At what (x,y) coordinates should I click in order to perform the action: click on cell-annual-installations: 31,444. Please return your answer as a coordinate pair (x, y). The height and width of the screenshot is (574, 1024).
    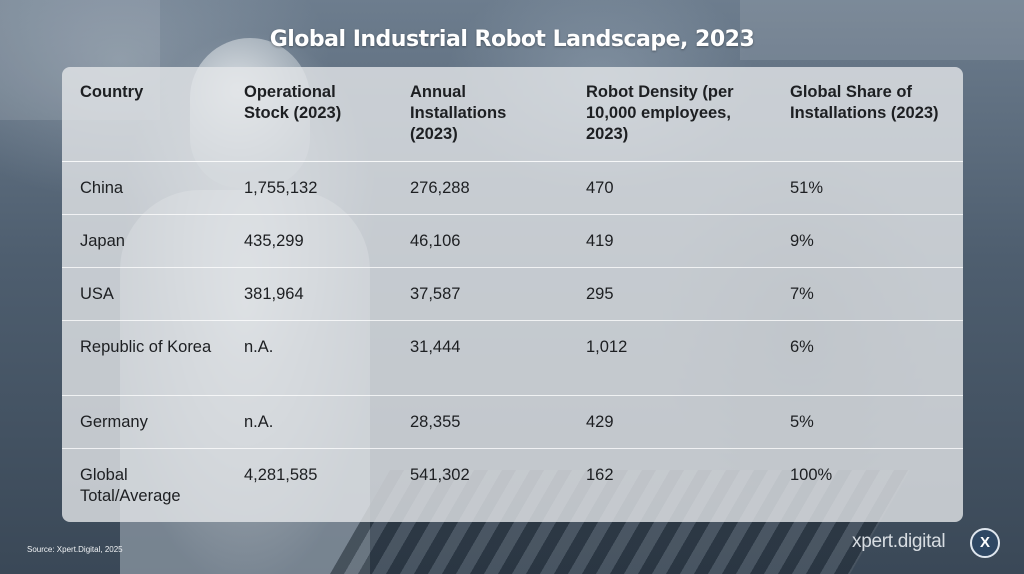
    Looking at the image, I should click on (480, 357).